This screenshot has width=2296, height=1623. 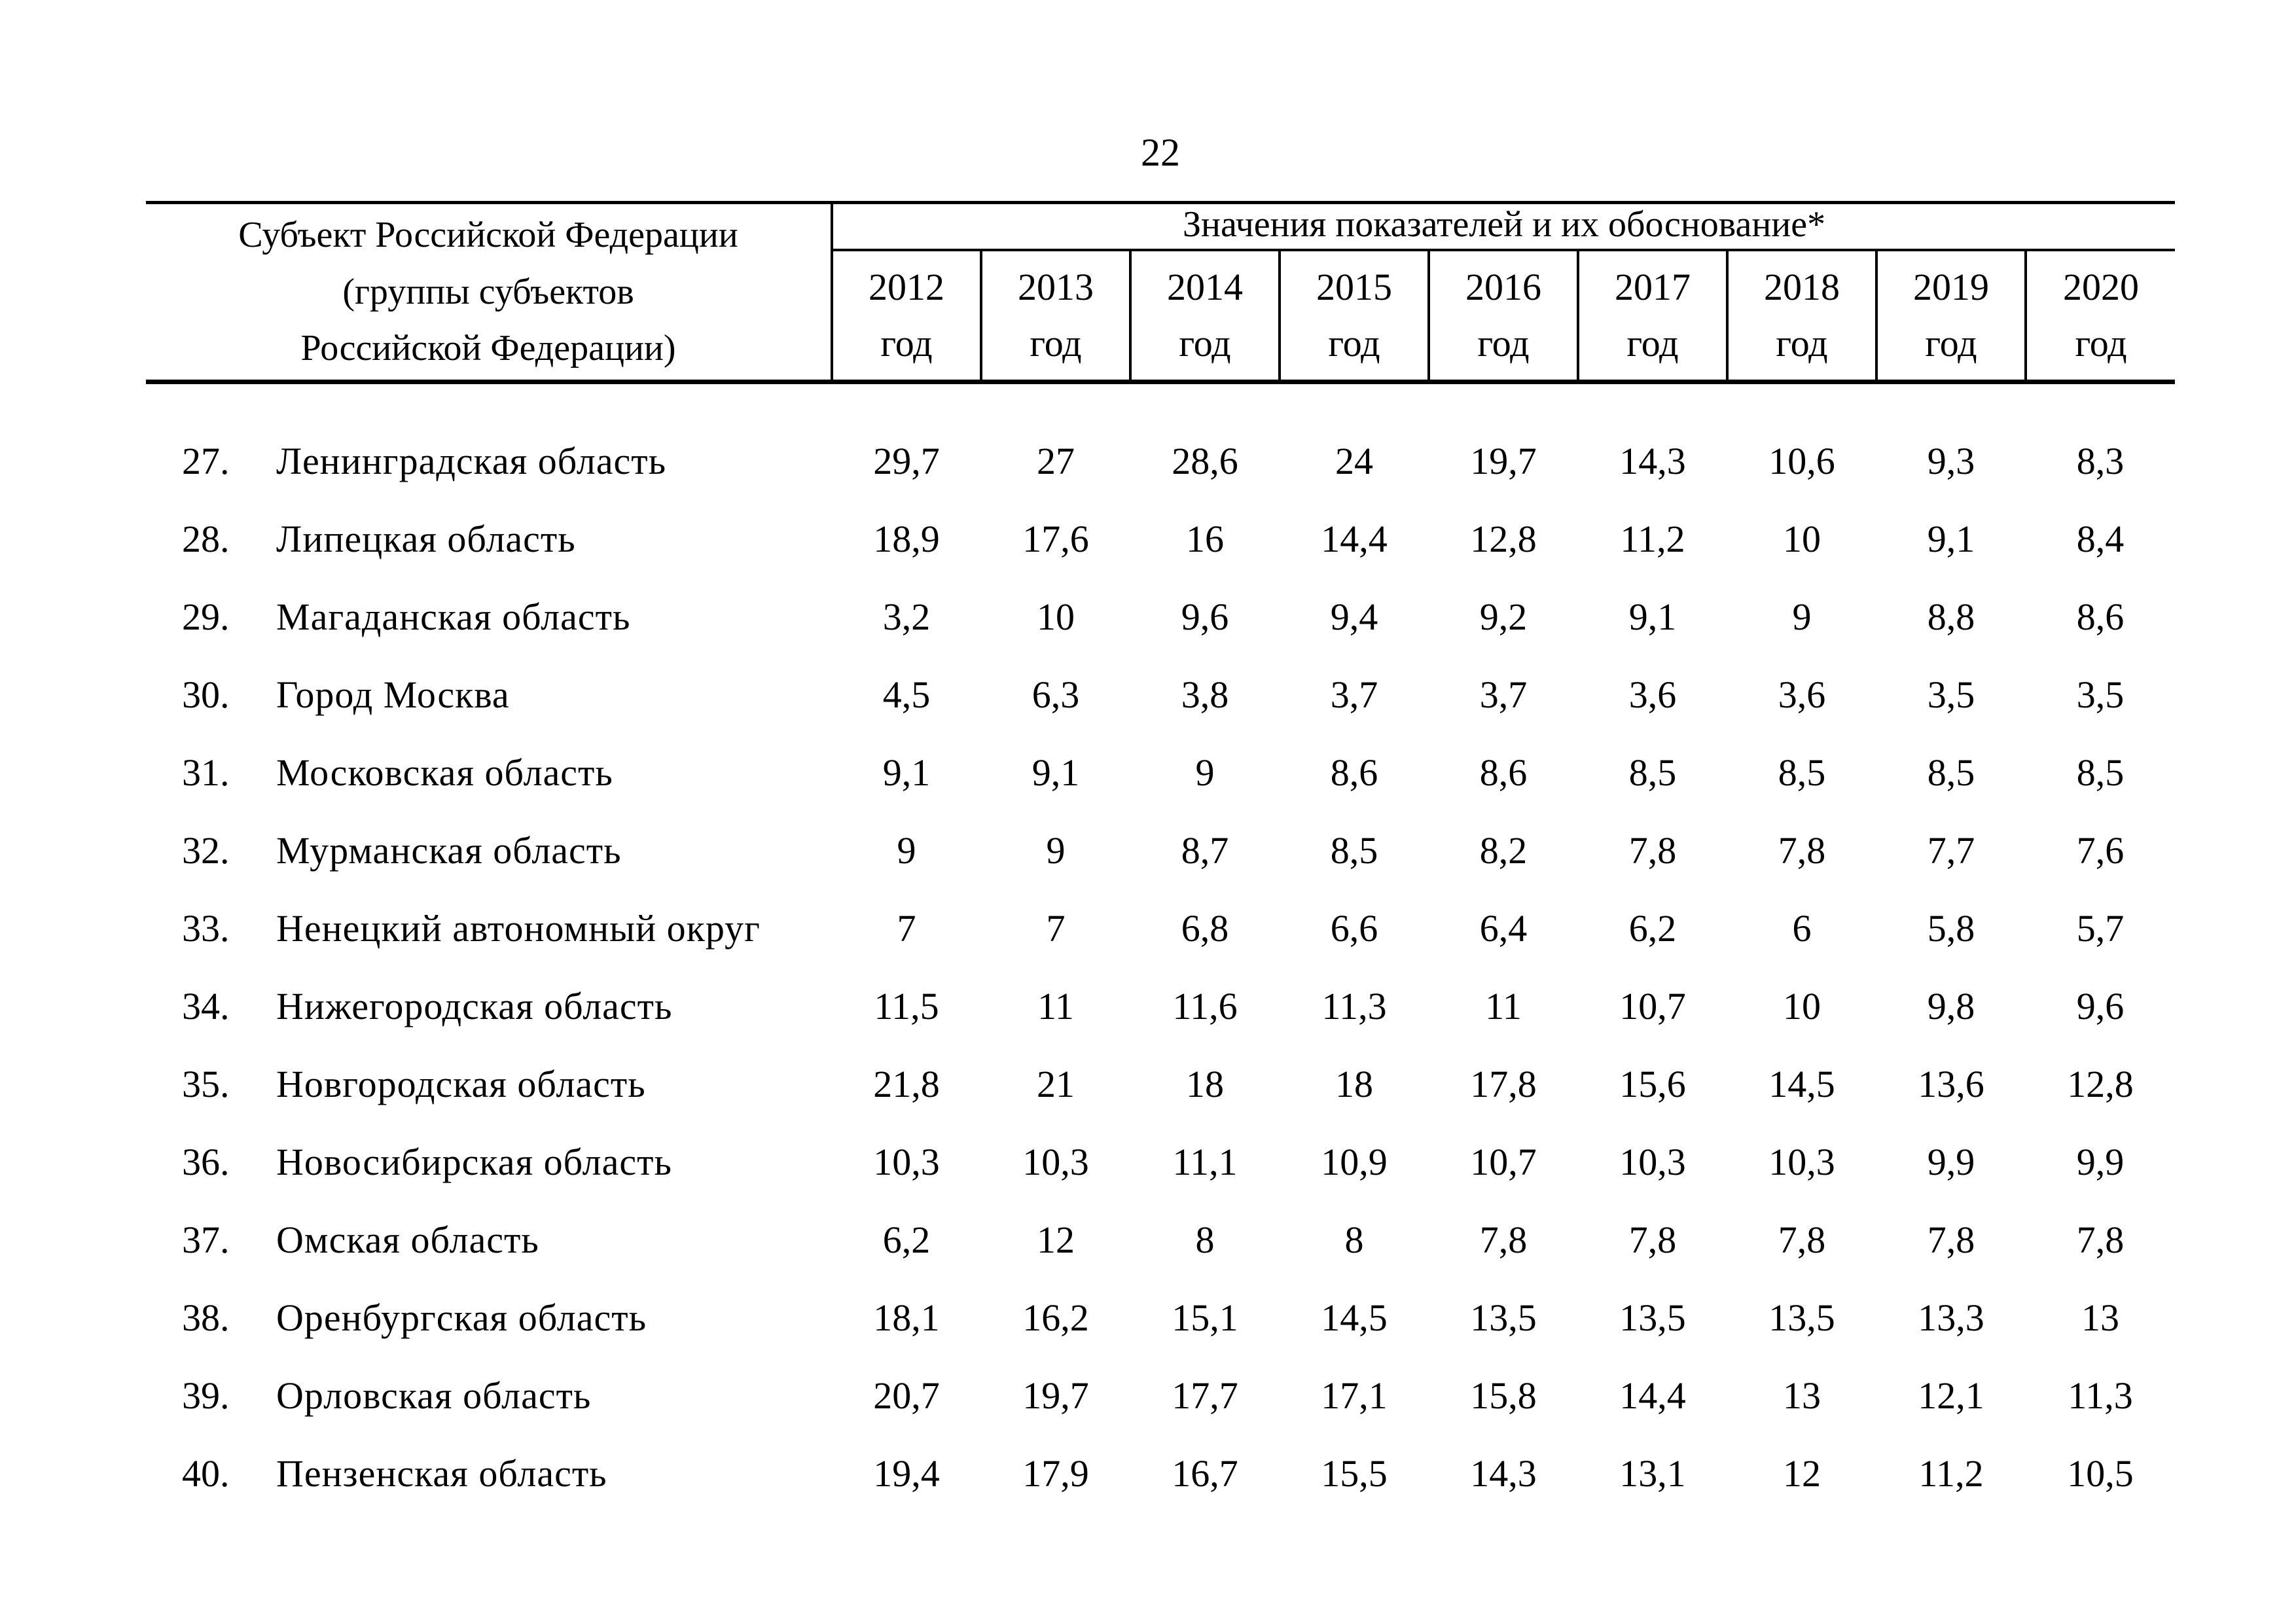 I want to click on region-header-line3: Российской Федерации), so click(x=488, y=348).